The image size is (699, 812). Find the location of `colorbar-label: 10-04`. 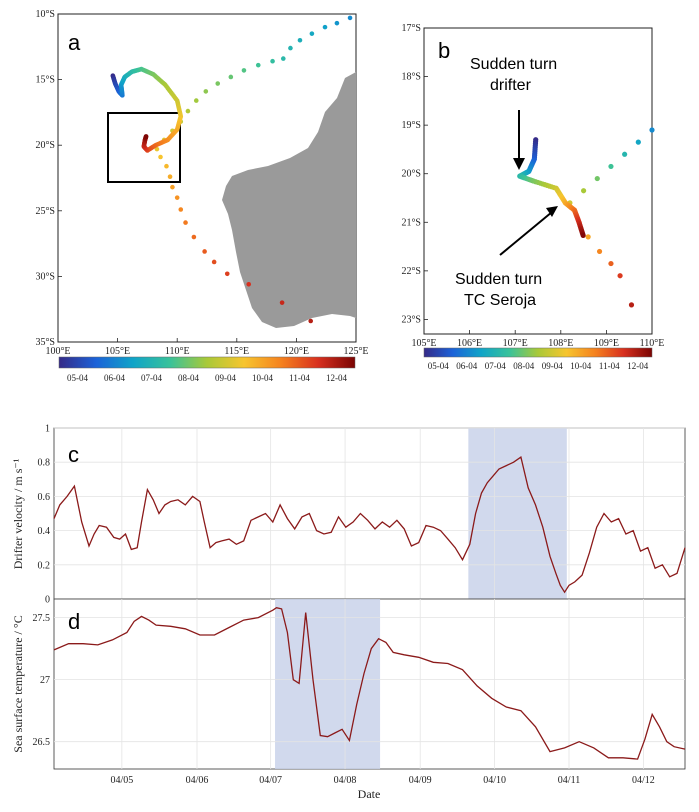

colorbar-label: 10-04 is located at coordinates (262, 378).